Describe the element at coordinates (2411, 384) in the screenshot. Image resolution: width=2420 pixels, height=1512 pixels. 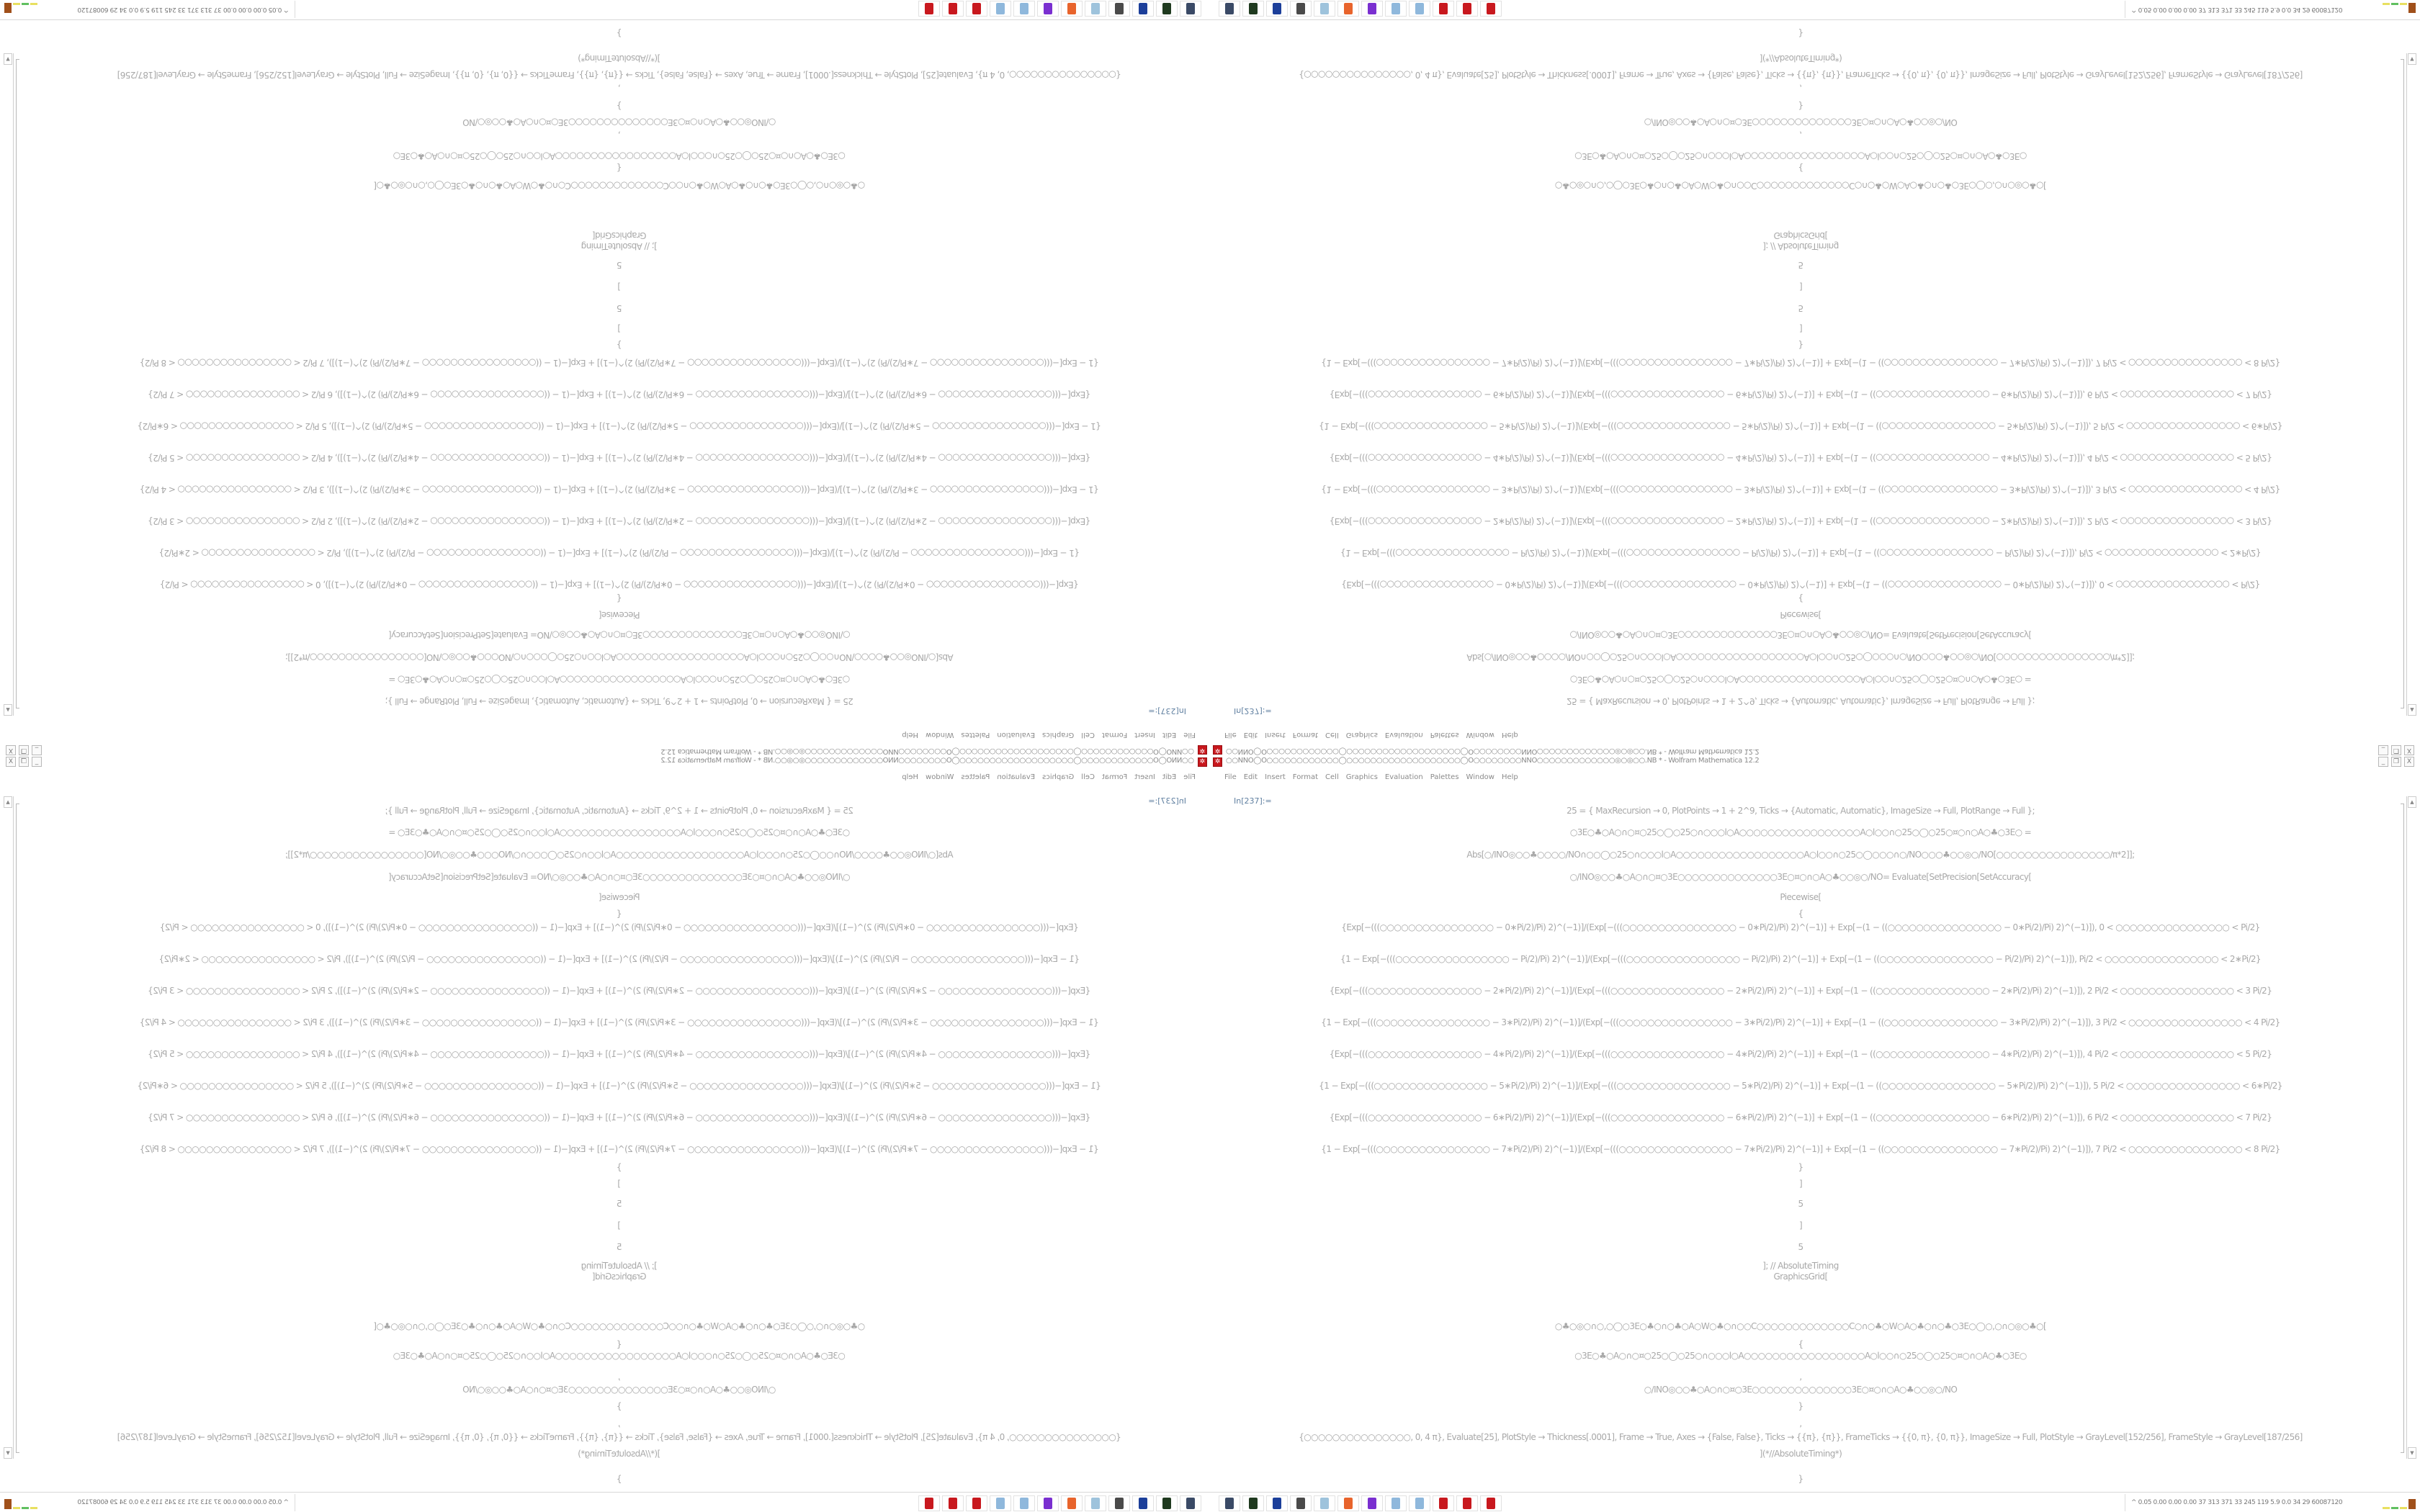
I see `vertical-scrollbar: ▲ ▼` at that location.